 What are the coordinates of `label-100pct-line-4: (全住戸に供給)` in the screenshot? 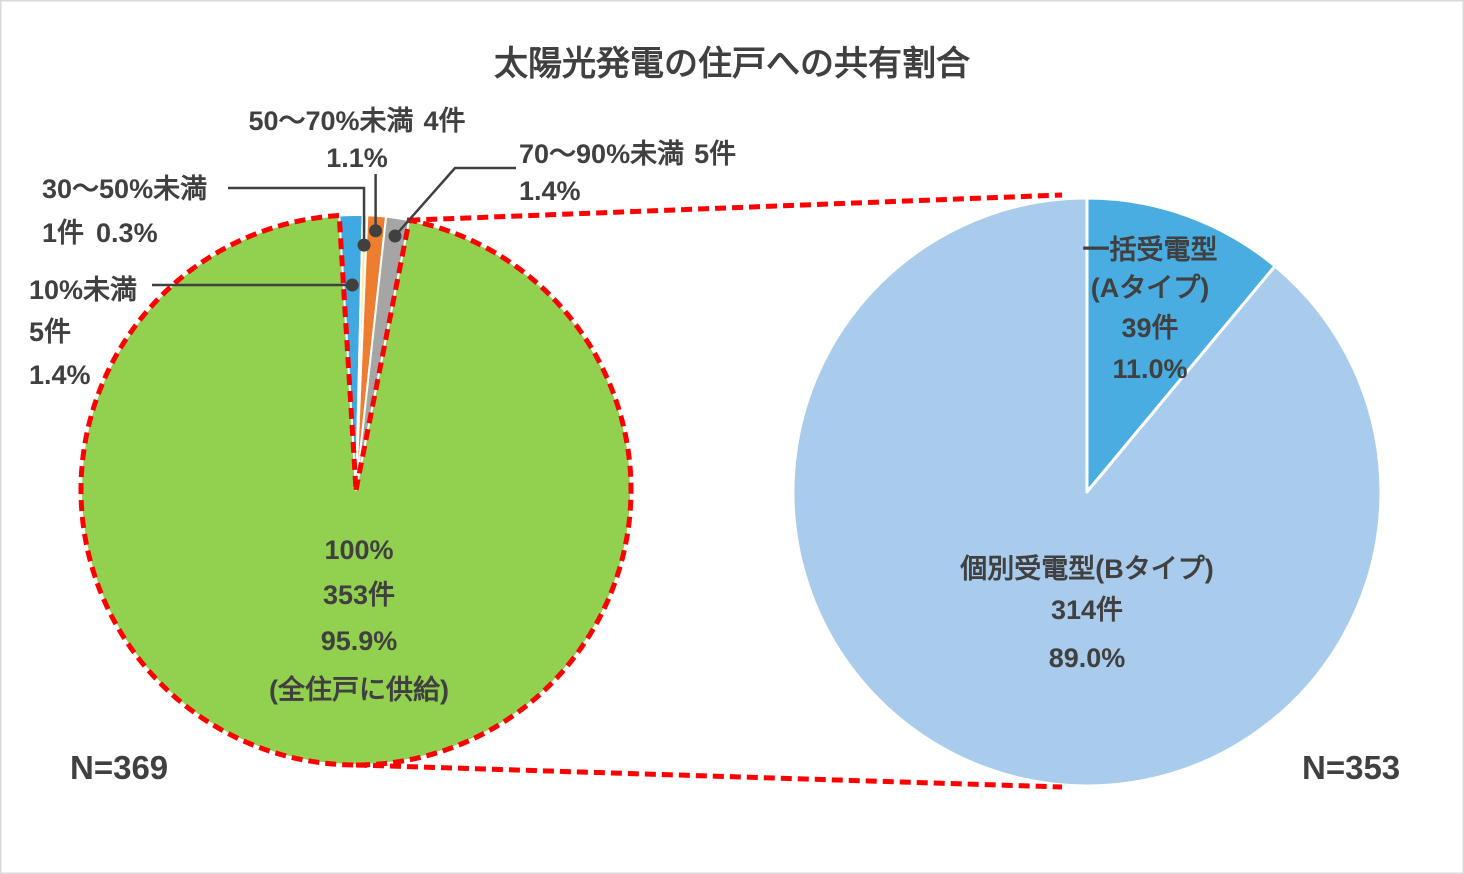 It's located at (359, 689).